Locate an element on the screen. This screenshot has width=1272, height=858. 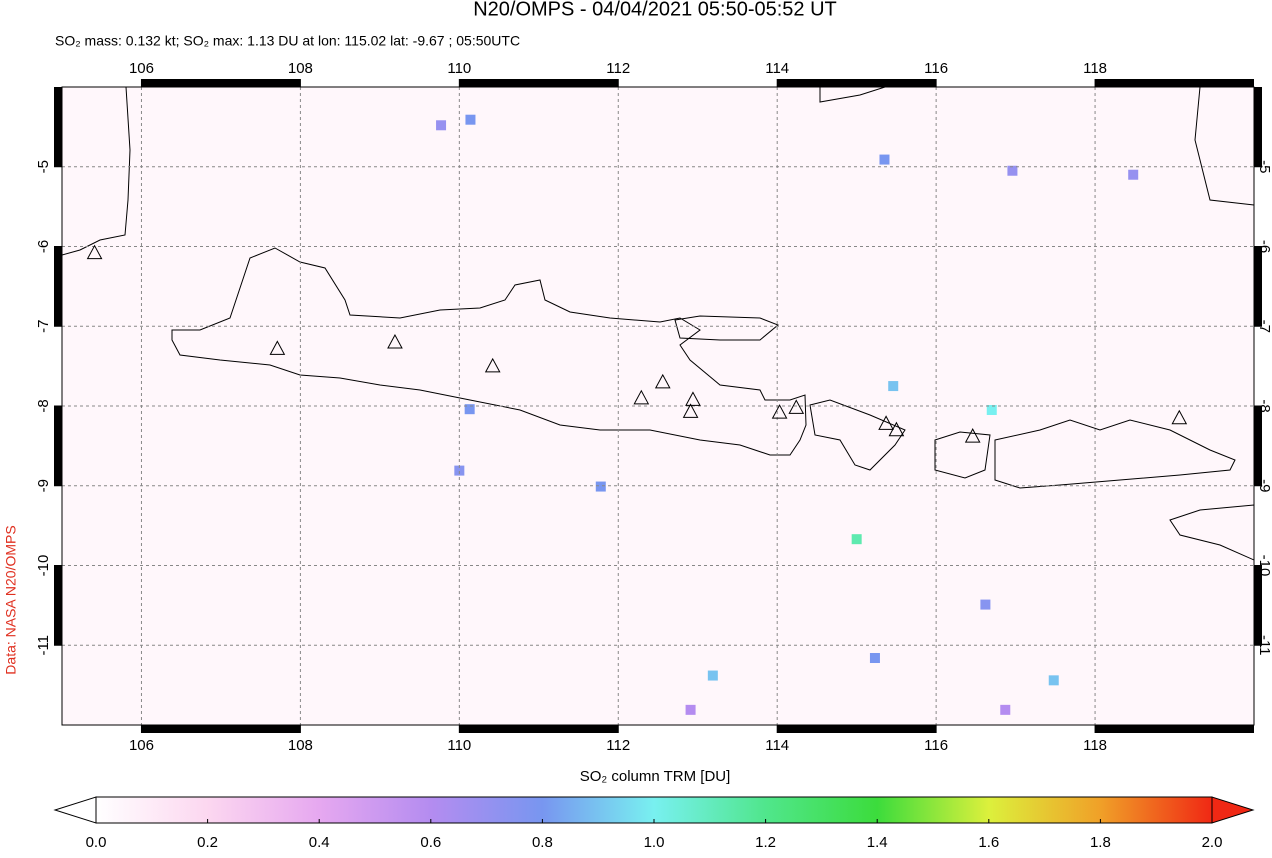
colorbar-label: SO₂ column TRM [DU] is located at coordinates (655, 776).